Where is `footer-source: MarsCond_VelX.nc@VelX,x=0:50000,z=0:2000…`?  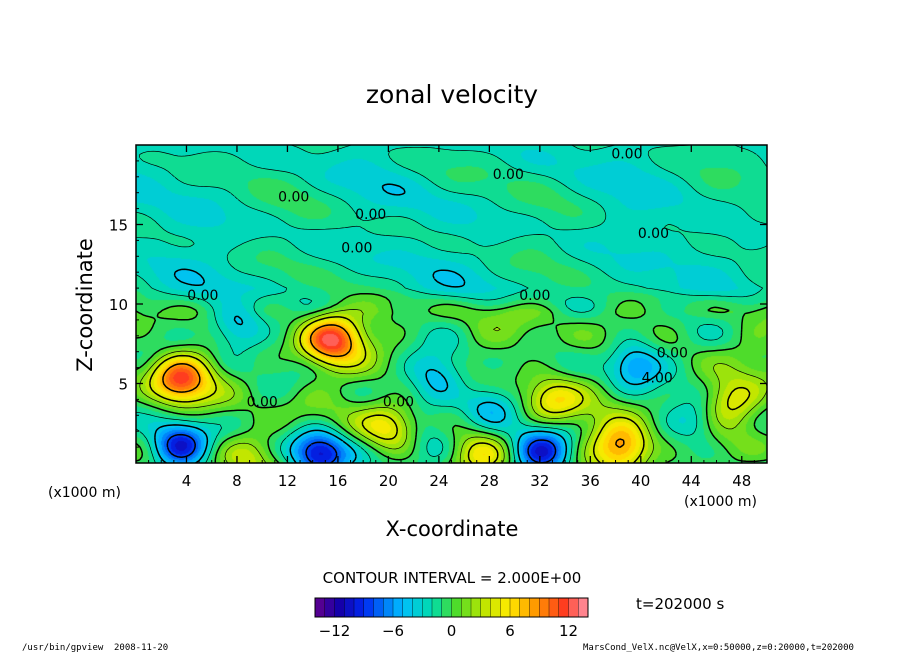 footer-source: MarsCond_VelX.nc@VelX,x=0:50000,z=0:2000… is located at coordinates (718, 648).